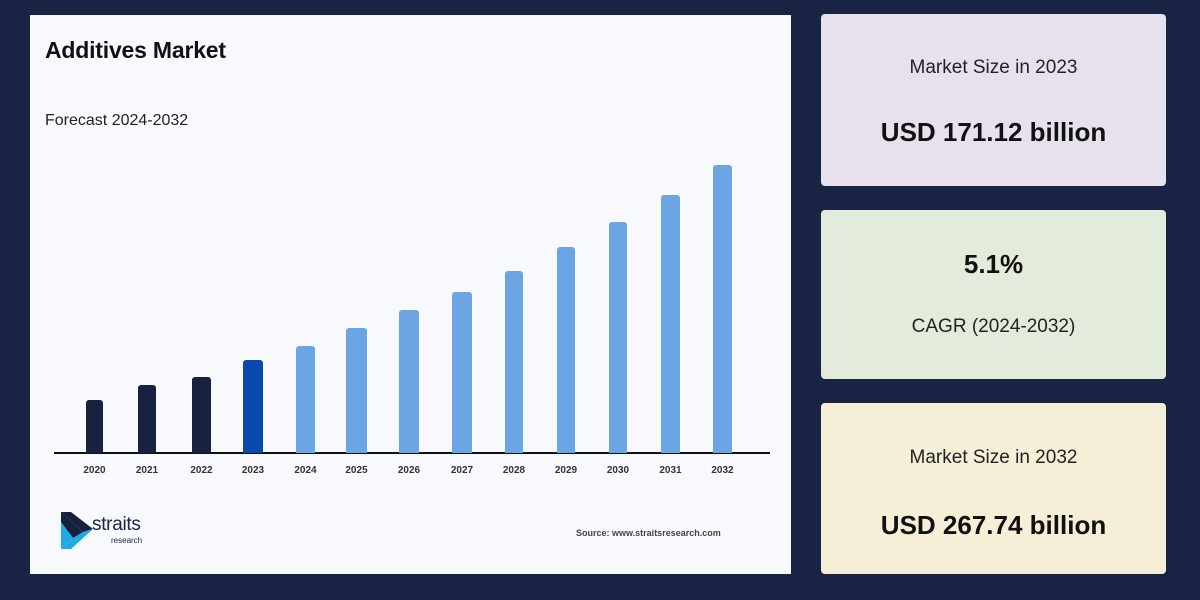 The image size is (1200, 600). Describe the element at coordinates (147, 470) in the screenshot. I see `x-tick-label: 2021` at that location.